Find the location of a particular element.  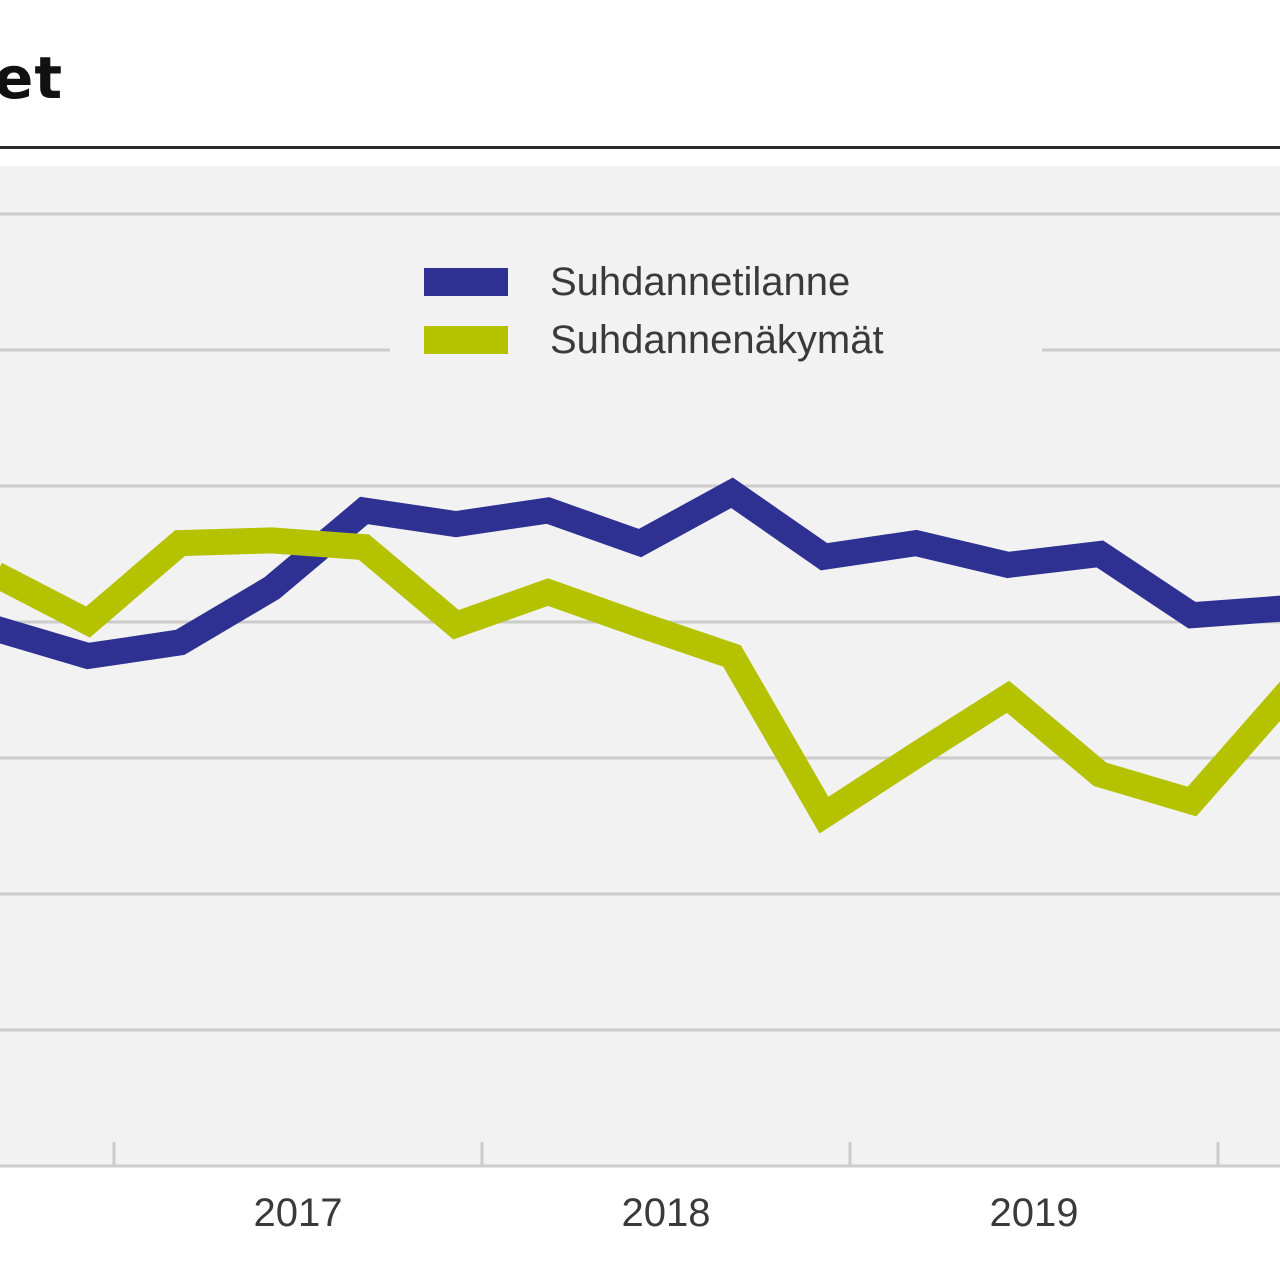

legend-swatch-suhdannetilanne is located at coordinates (466, 282).